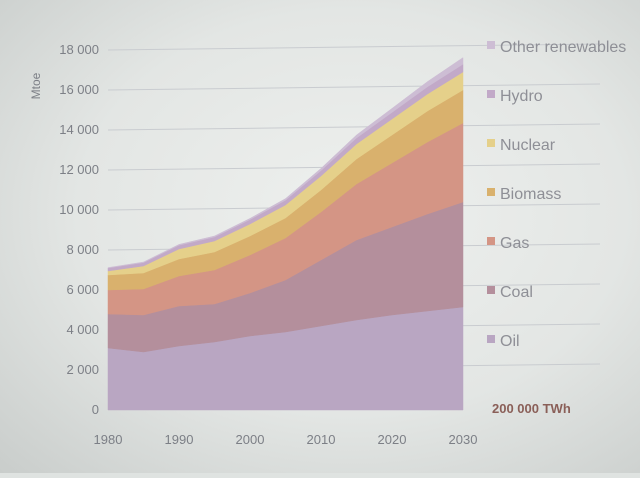  I want to click on annotation-note: 200 000 TWh, so click(531, 408).